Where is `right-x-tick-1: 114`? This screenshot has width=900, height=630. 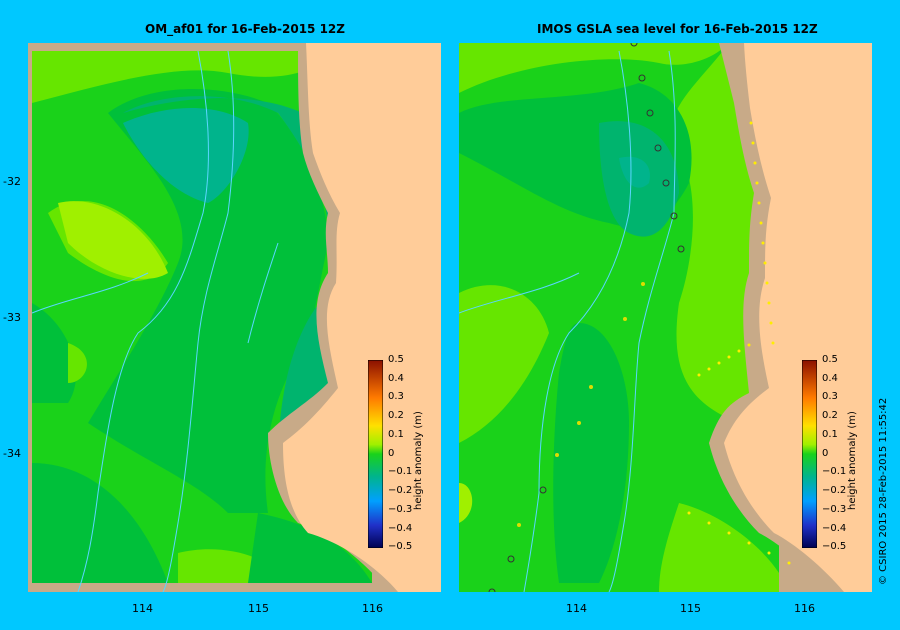
right-x-tick-1: 114 is located at coordinates (576, 608).